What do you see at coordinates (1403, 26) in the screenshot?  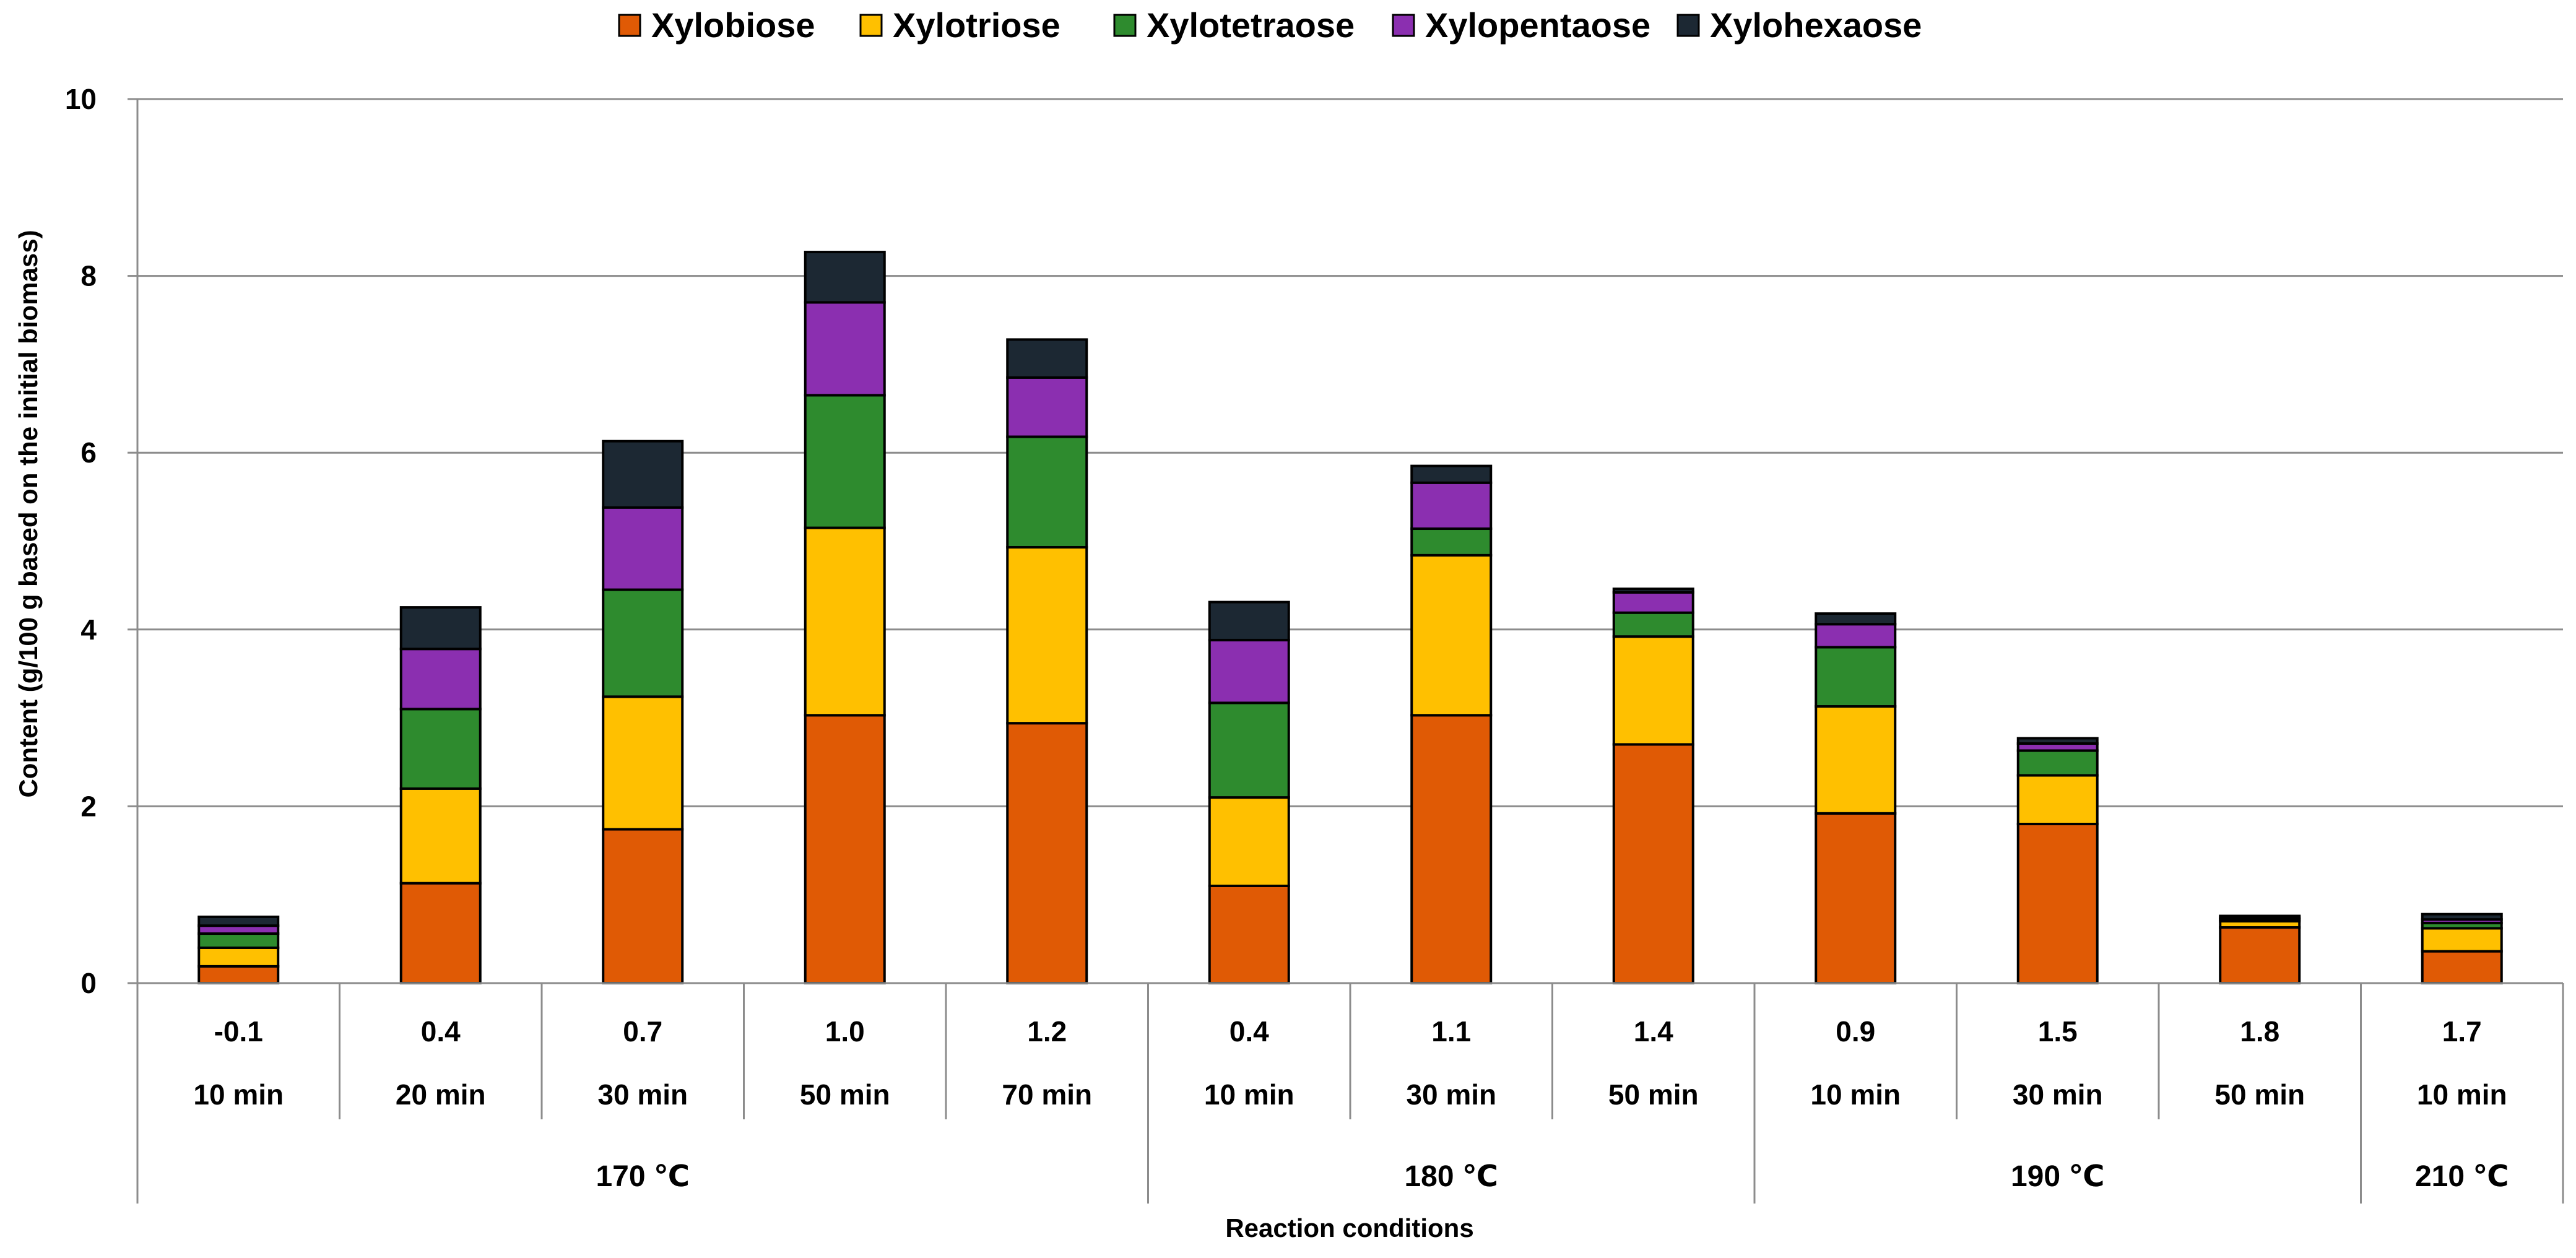 I see `legend-swatch-xylopentaose` at bounding box center [1403, 26].